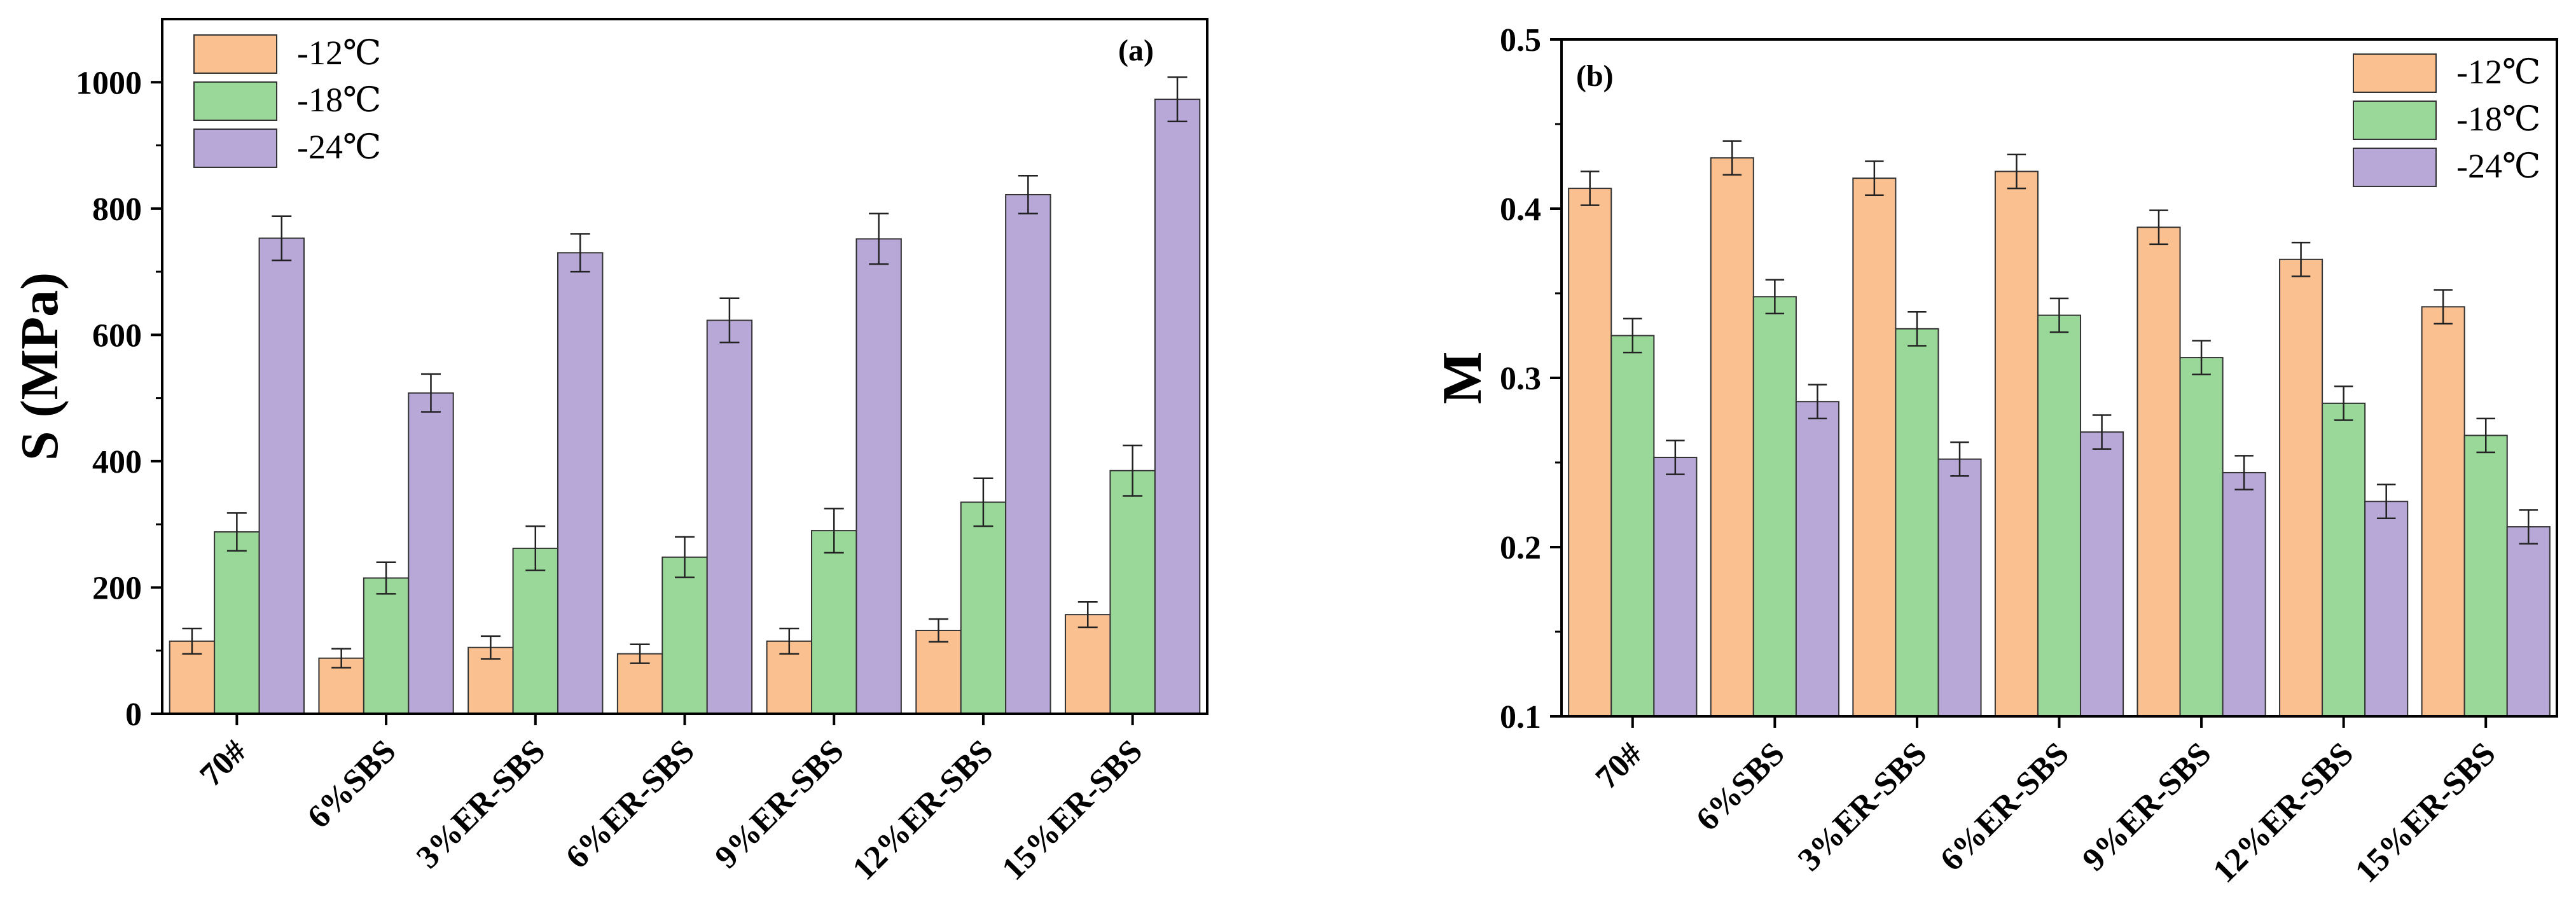 This screenshot has width=2576, height=911. Describe the element at coordinates (1590, 452) in the screenshot. I see `bar--12℃-70#` at that location.